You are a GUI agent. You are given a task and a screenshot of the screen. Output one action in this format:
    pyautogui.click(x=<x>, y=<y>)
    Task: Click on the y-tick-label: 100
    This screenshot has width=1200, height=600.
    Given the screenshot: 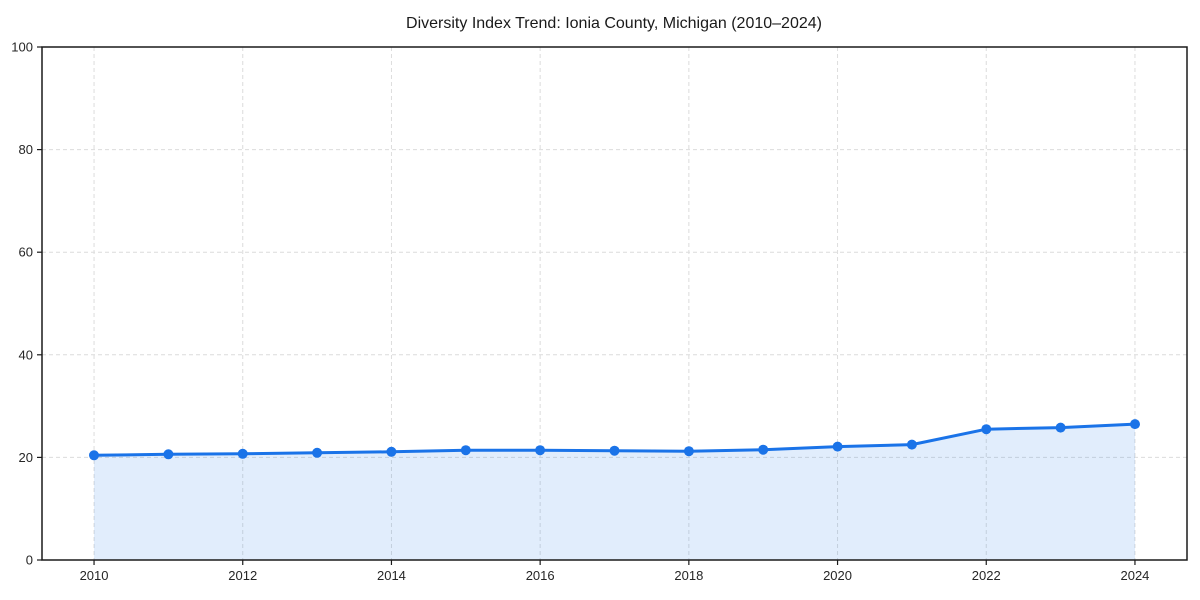 What is the action you would take?
    pyautogui.click(x=22, y=47)
    